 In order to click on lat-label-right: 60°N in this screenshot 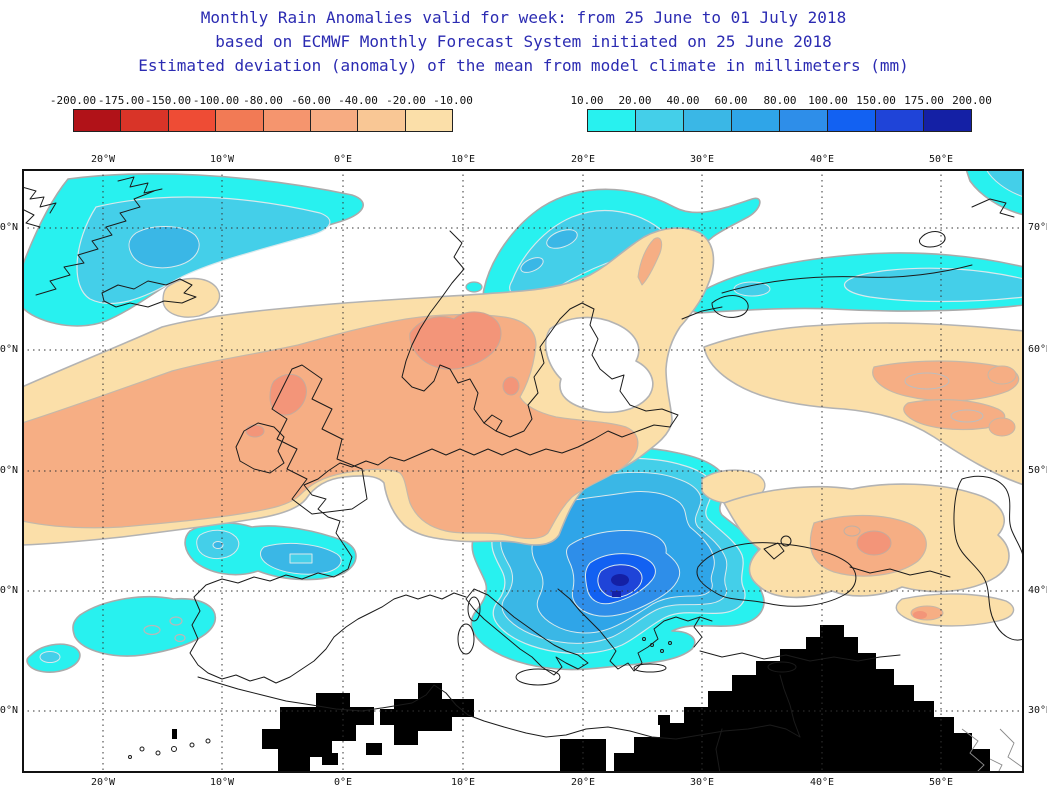, I will do `click(1037, 349)`.